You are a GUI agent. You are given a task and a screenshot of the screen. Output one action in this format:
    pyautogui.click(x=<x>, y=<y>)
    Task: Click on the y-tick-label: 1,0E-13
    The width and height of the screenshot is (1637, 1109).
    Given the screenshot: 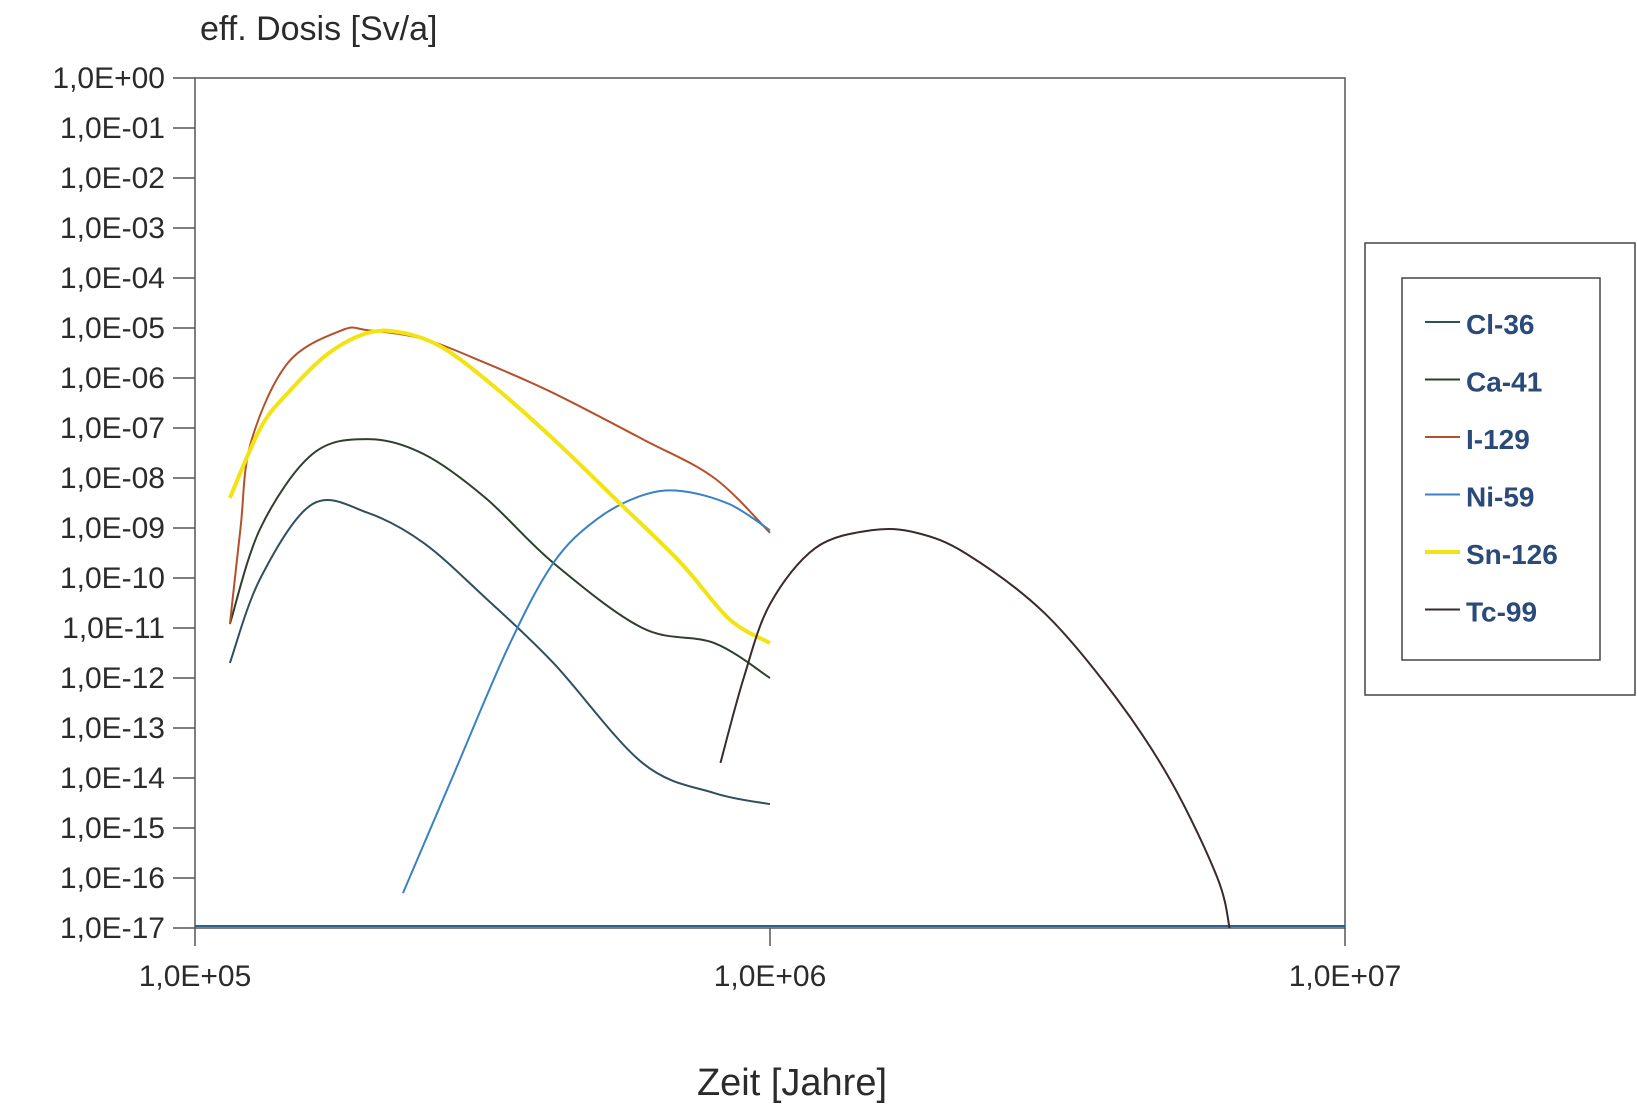 What is the action you would take?
    pyautogui.click(x=112, y=728)
    